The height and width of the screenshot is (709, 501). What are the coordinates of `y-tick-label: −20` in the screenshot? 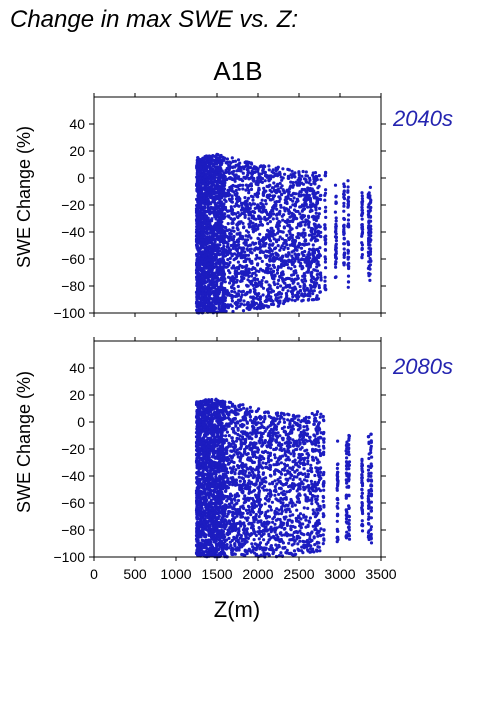 It's located at (73, 205).